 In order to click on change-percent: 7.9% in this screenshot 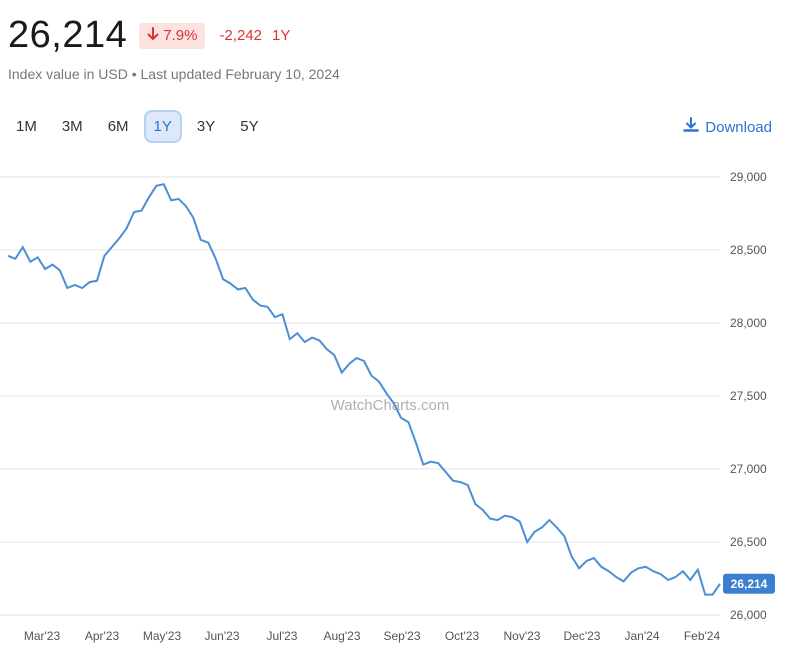, I will do `click(180, 35)`.